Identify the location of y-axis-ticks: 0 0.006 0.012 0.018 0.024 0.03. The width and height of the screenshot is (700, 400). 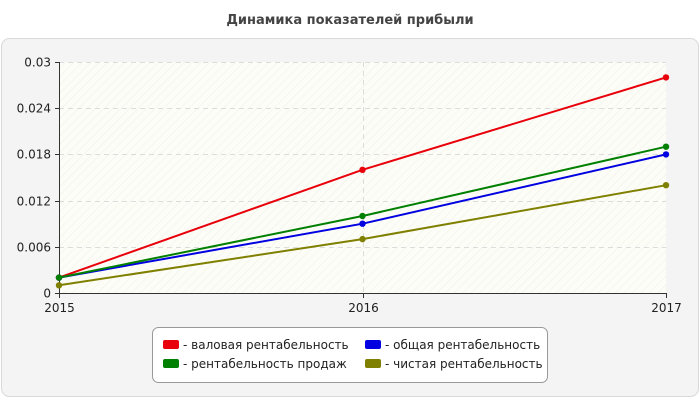
(38, 178).